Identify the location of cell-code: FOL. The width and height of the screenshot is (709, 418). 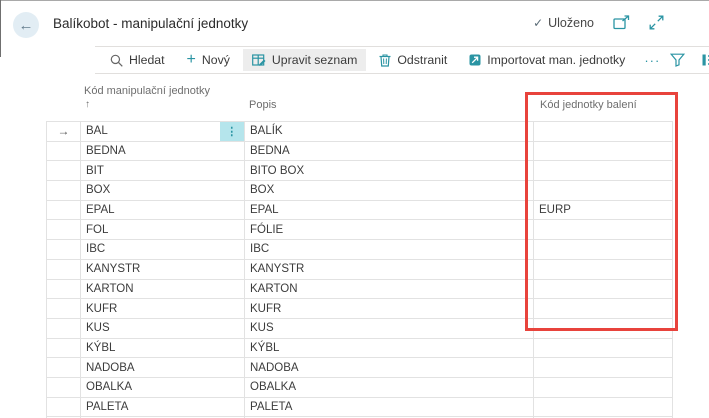
(150, 230).